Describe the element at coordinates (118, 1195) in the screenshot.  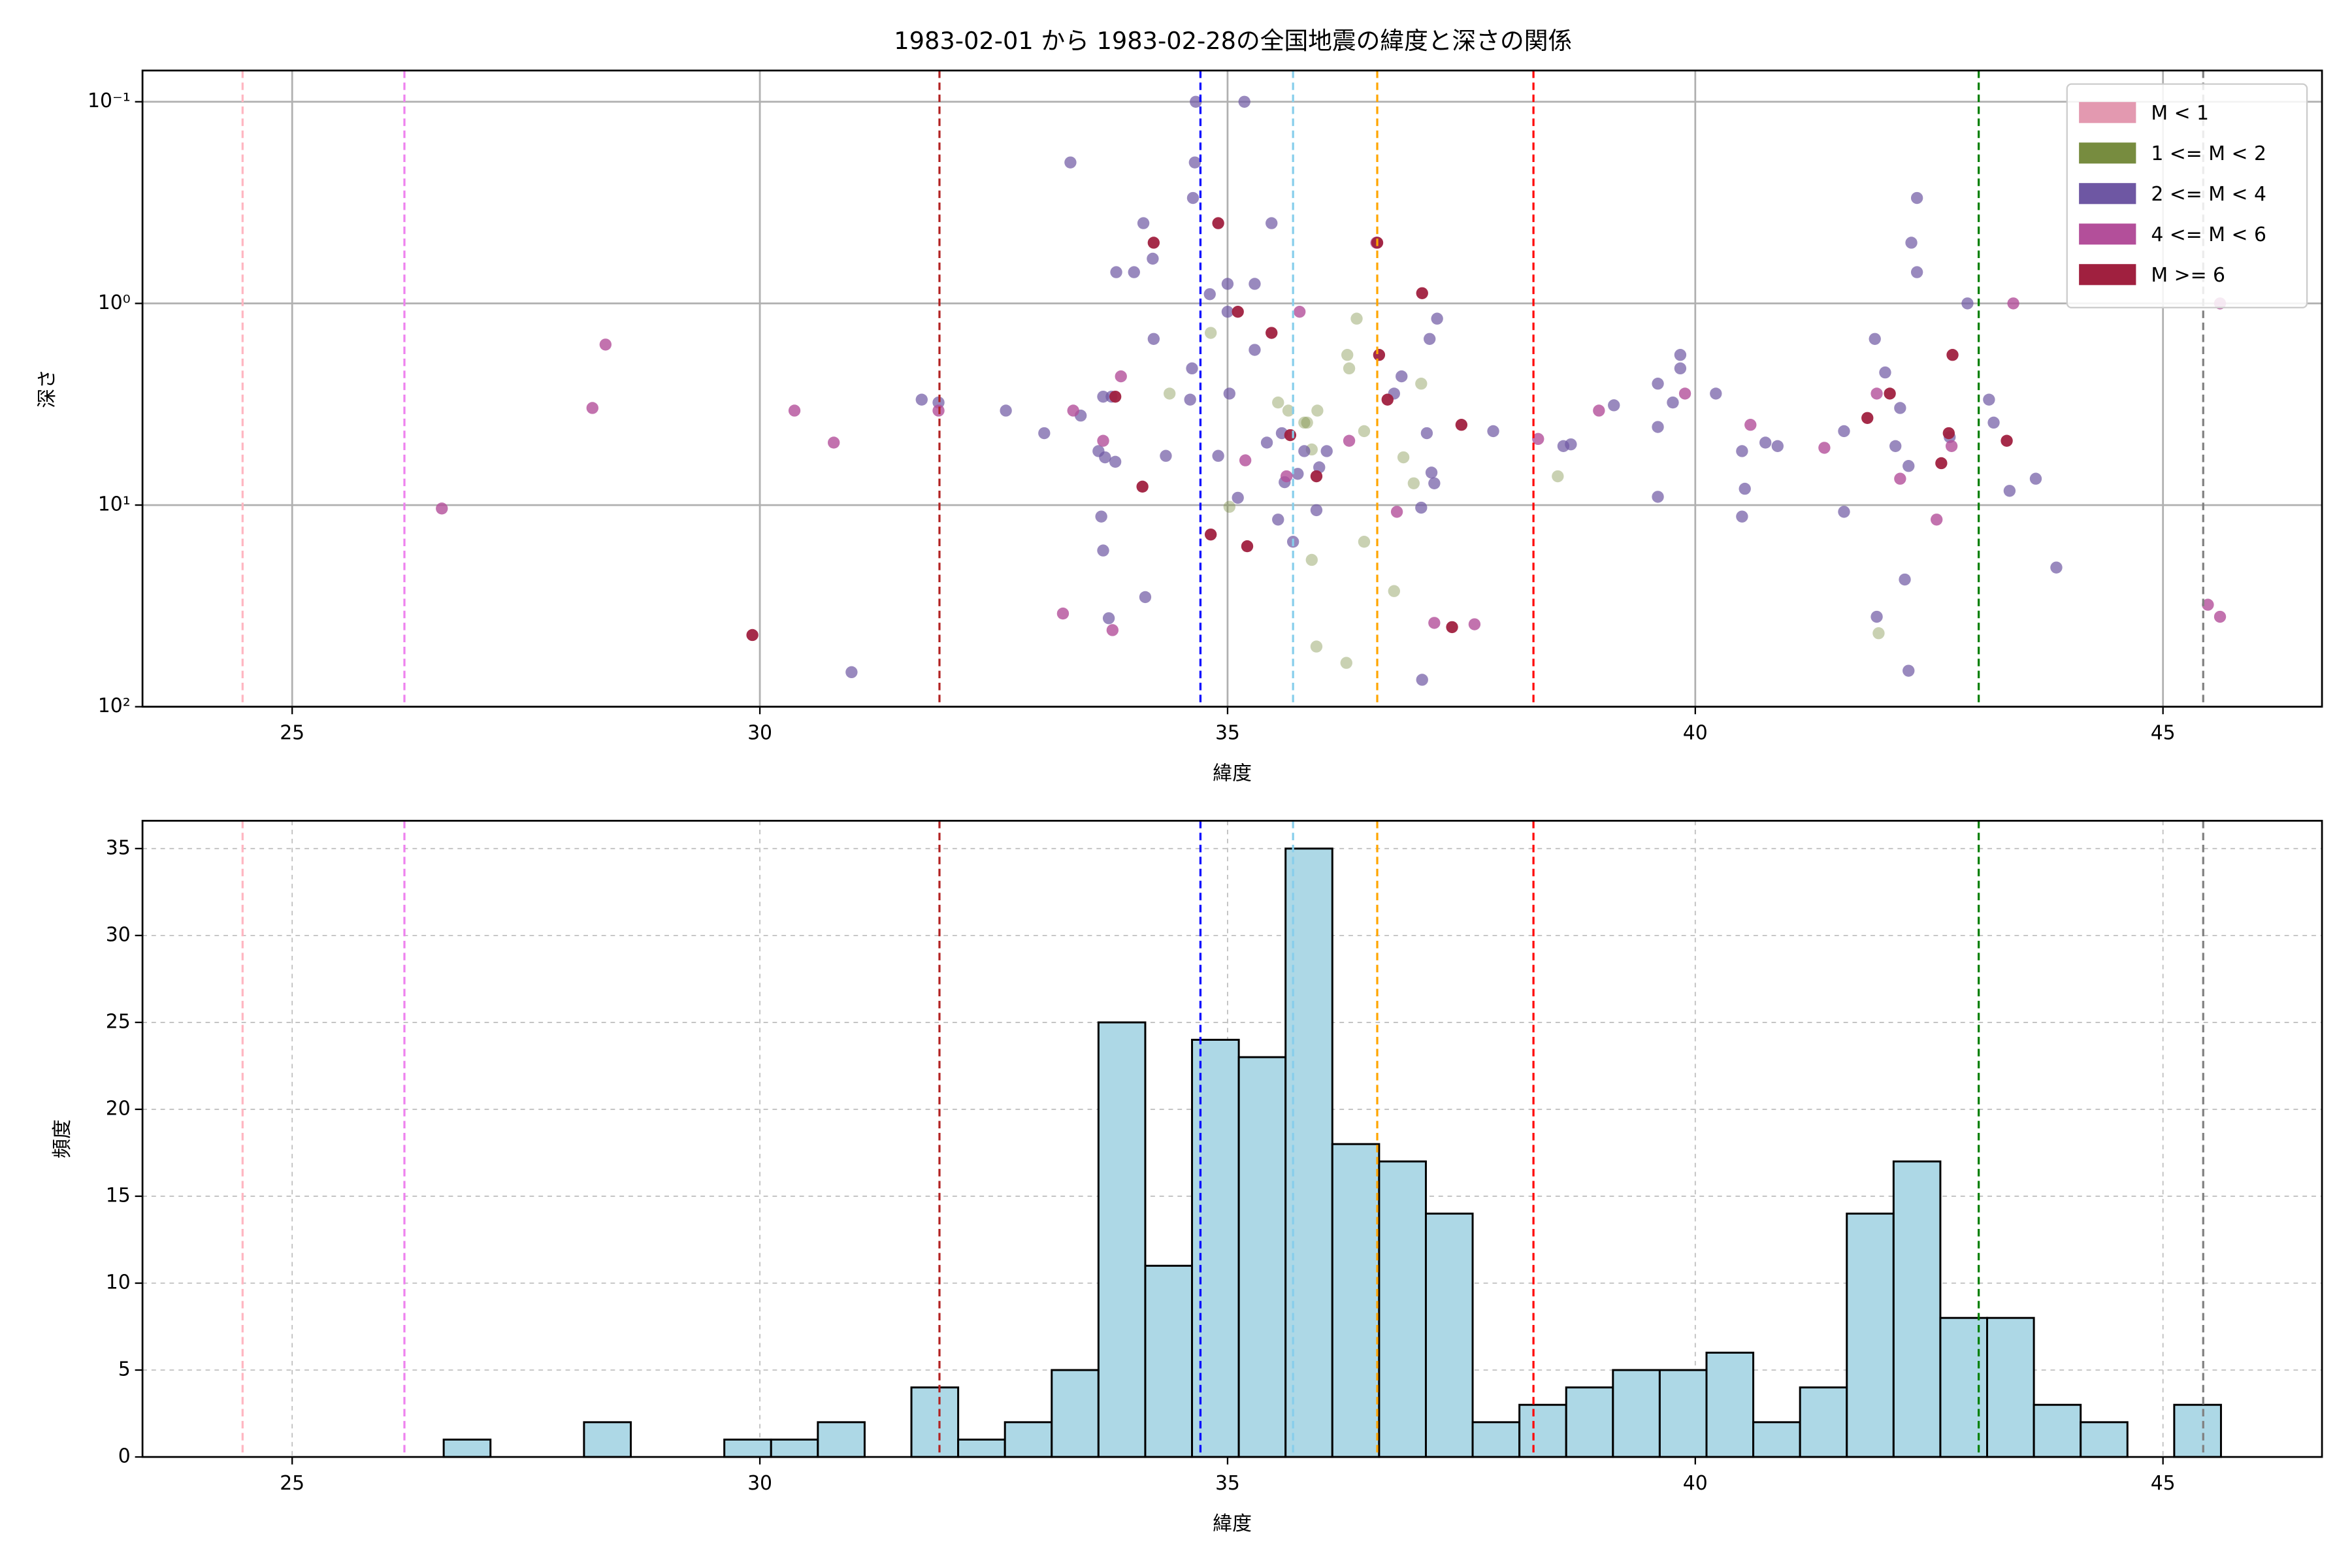
I see `y-tick-label: 15` at that location.